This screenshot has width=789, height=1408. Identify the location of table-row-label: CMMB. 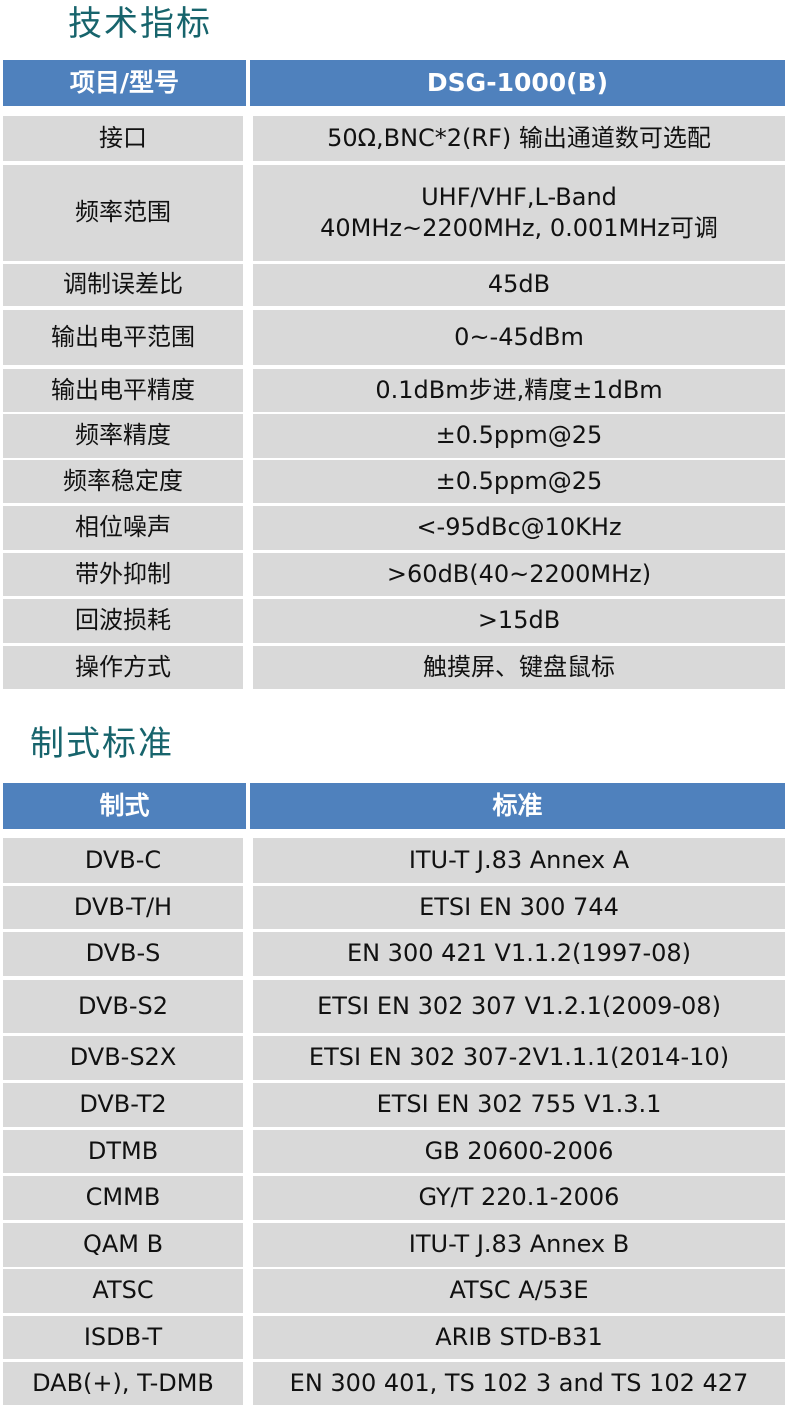
(123, 1198).